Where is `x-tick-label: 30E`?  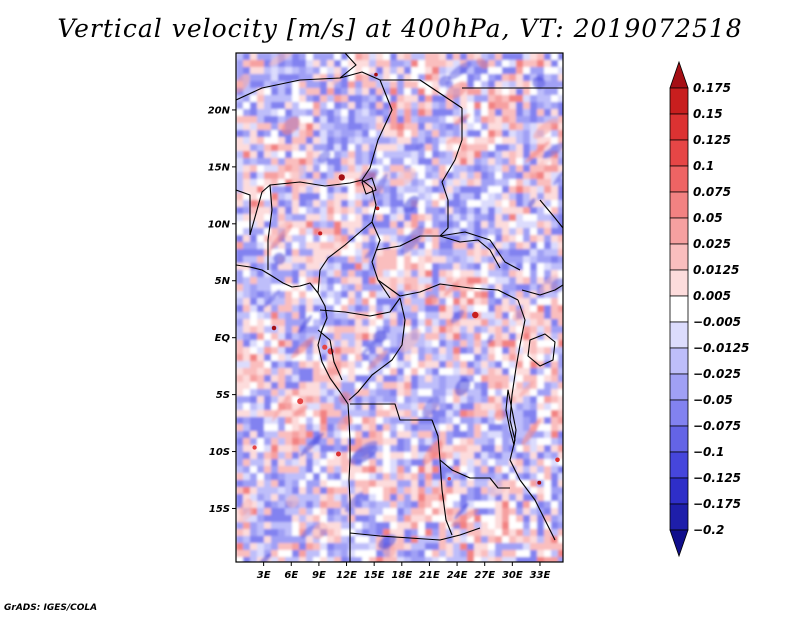
x-tick-label: 30E is located at coordinates (512, 575).